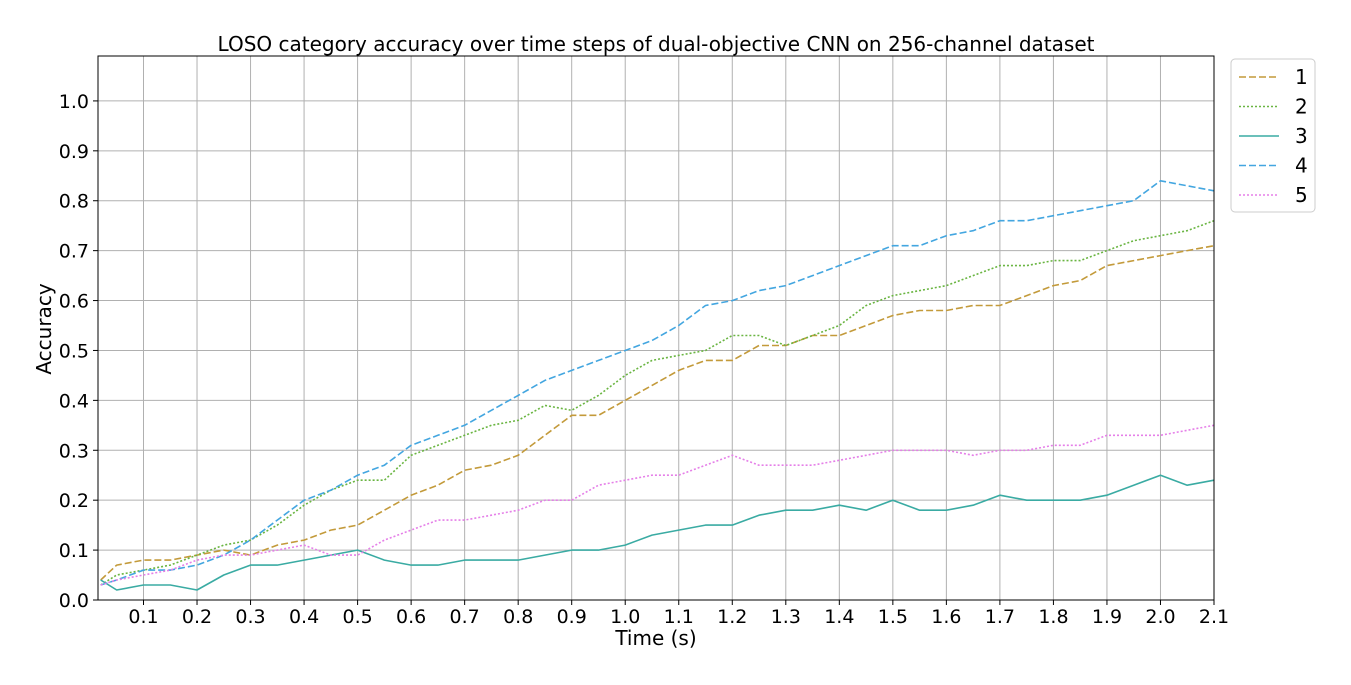 The width and height of the screenshot is (1351, 685). Describe the element at coordinates (1301, 195) in the screenshot. I see `legend-label-5: 5` at that location.